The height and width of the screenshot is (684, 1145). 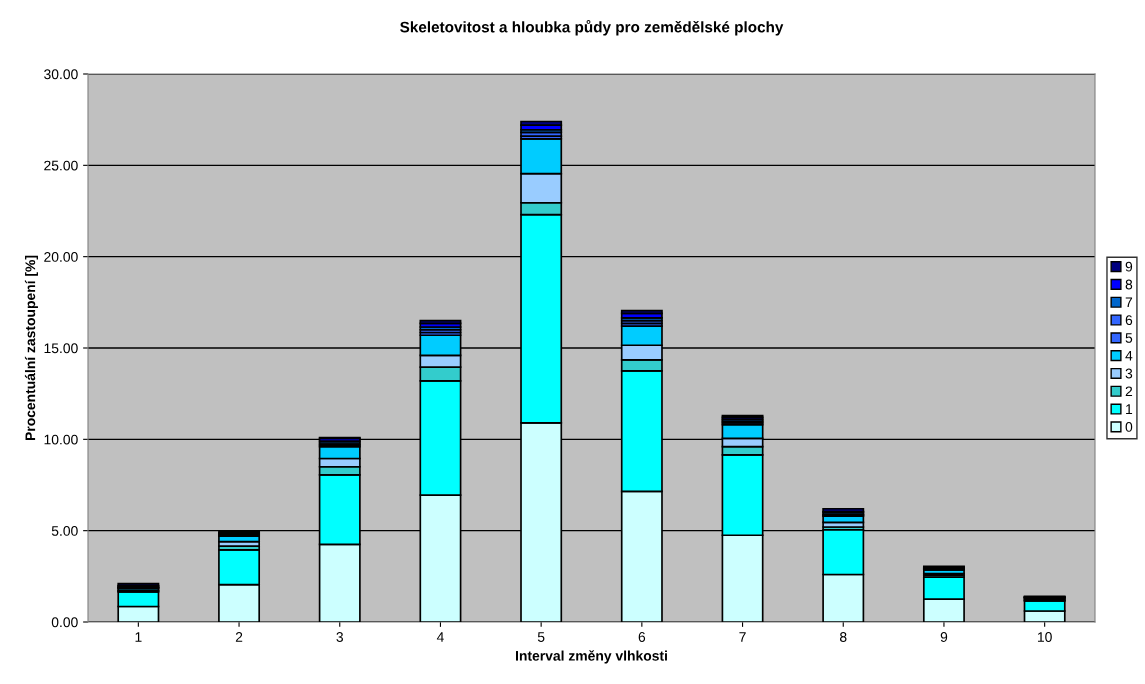 I want to click on y-tick-label: 5.00, so click(x=64, y=531).